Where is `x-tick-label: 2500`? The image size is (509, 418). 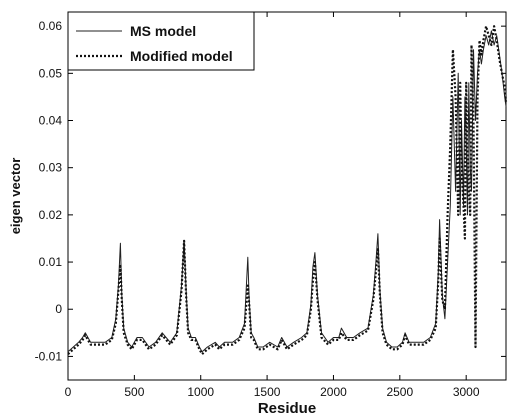
x-tick-label: 2500 is located at coordinates (399, 392).